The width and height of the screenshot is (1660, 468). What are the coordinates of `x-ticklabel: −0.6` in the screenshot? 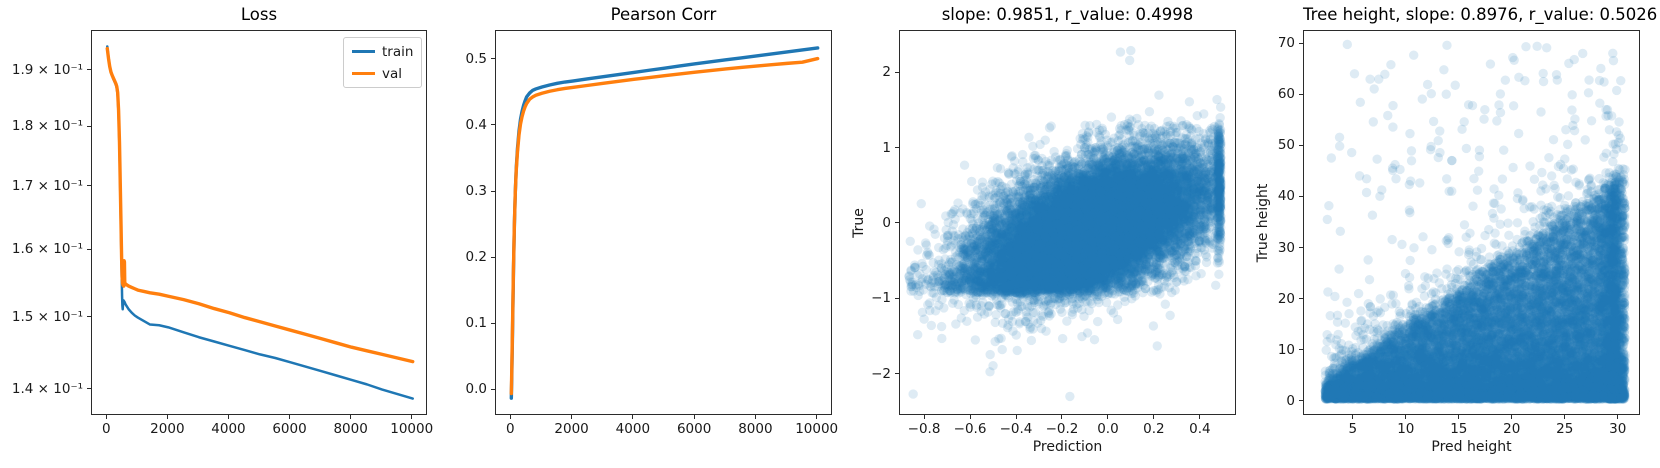 It's located at (970, 429).